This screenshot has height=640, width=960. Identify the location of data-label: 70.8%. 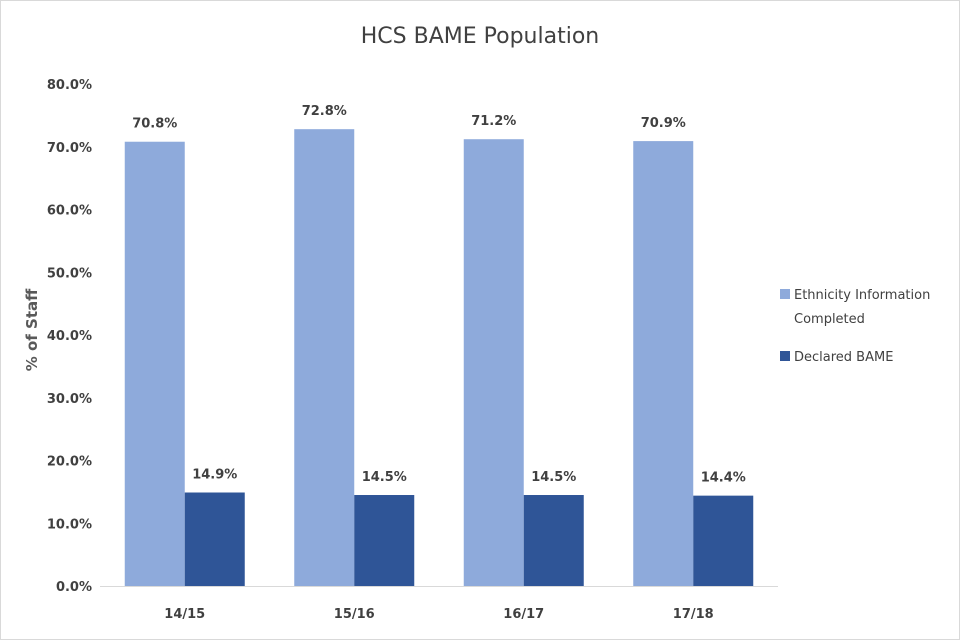
(154, 124).